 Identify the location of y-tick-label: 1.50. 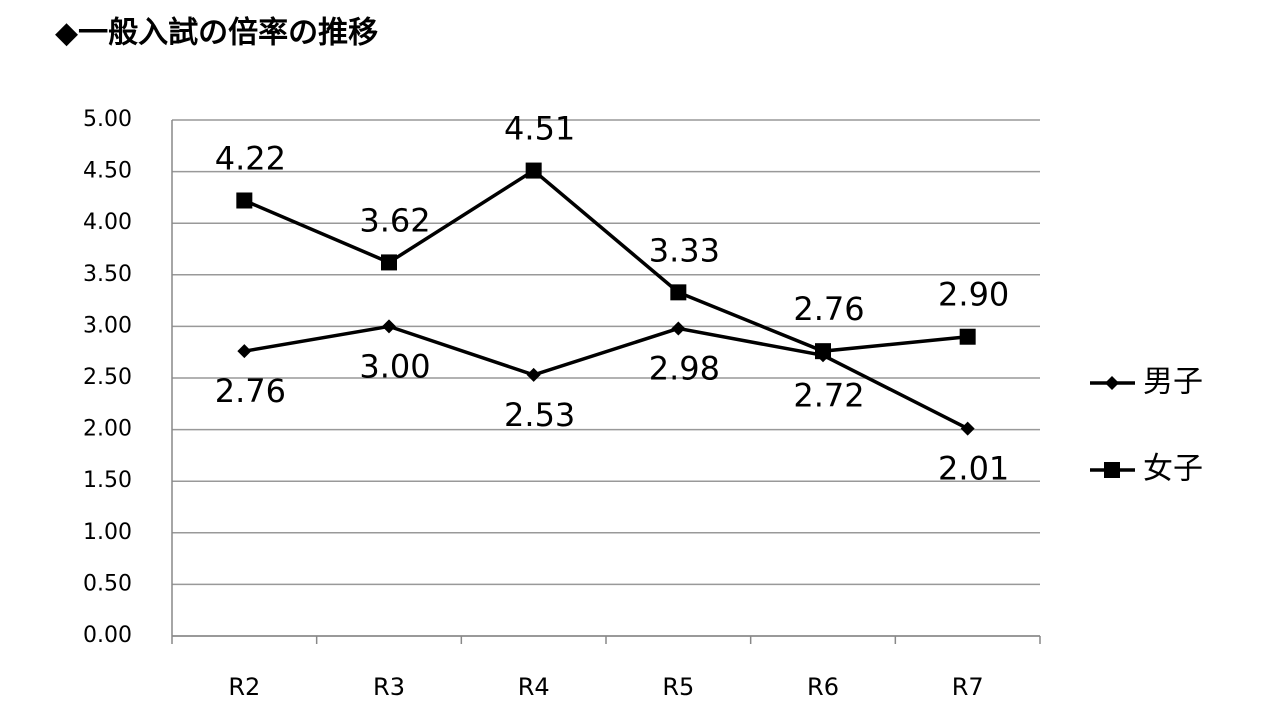
(107, 480).